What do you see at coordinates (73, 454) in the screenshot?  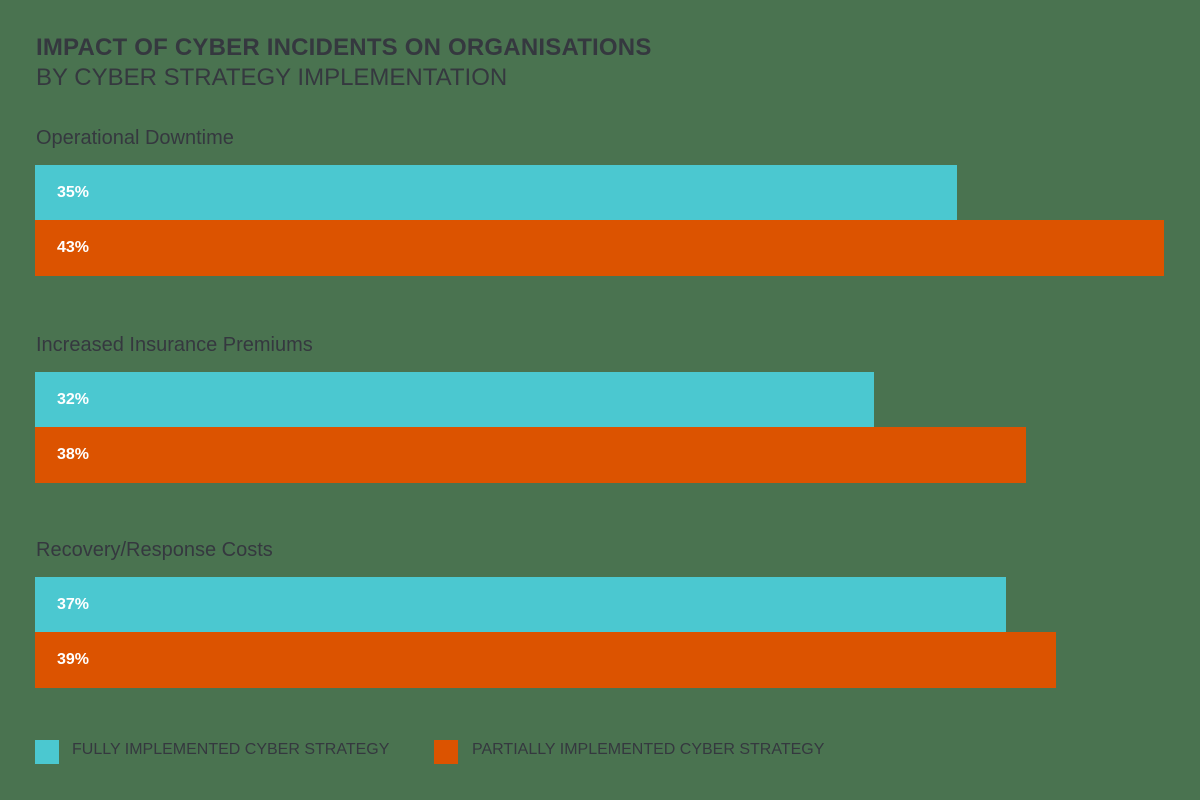 I see `bar-value: 38%` at bounding box center [73, 454].